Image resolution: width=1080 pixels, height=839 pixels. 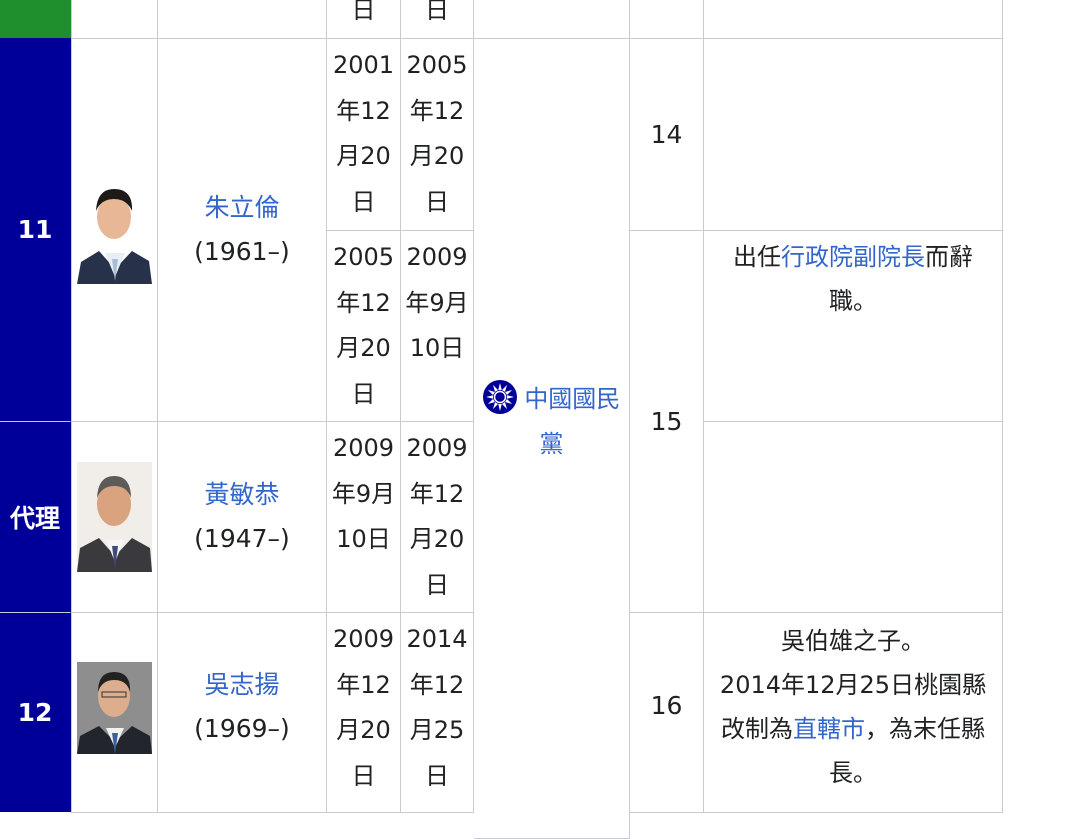 I want to click on prev-photo-cell, so click(x=114, y=19).